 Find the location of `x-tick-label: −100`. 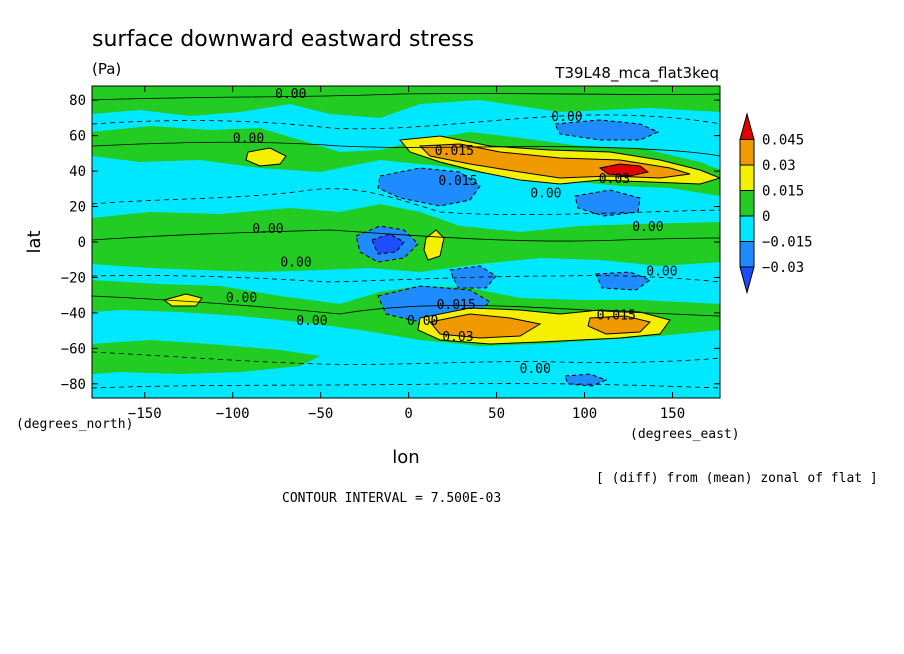

x-tick-label: −100 is located at coordinates (233, 414).